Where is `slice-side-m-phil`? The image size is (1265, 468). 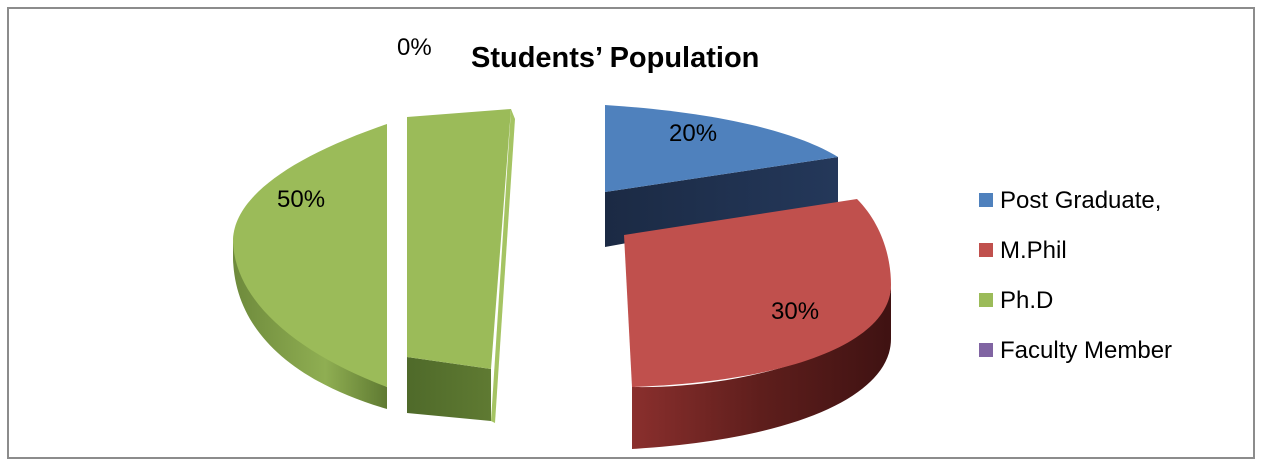 slice-side-m-phil is located at coordinates (761, 367).